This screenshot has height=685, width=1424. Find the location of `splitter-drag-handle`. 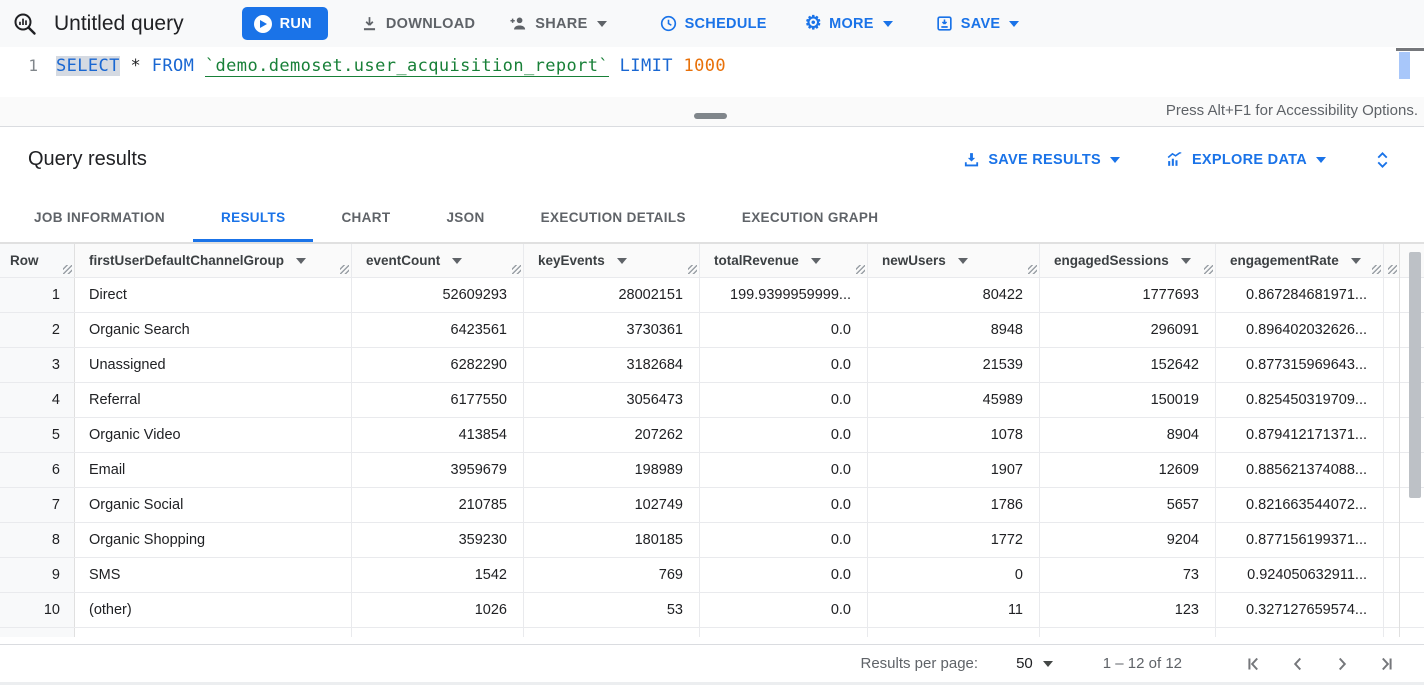

splitter-drag-handle is located at coordinates (710, 116).